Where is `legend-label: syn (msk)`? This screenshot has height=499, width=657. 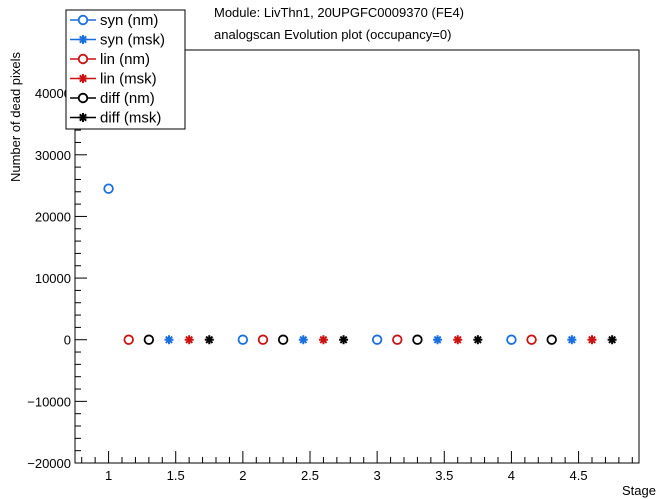 legend-label: syn (msk) is located at coordinates (132, 40).